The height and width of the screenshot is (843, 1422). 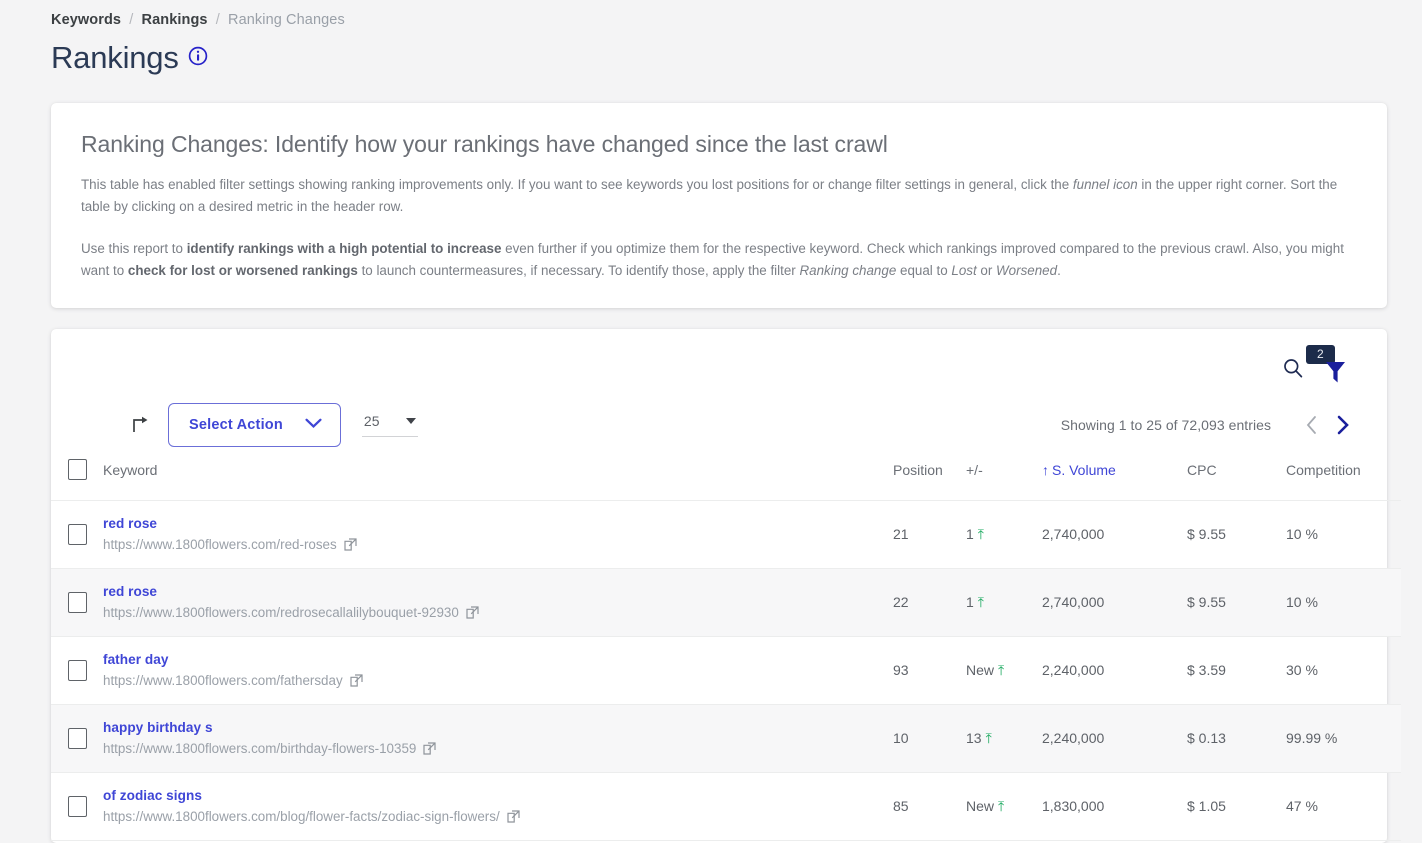 What do you see at coordinates (964, 270) in the screenshot?
I see `intro-p2-emphasis-lost: Lost` at bounding box center [964, 270].